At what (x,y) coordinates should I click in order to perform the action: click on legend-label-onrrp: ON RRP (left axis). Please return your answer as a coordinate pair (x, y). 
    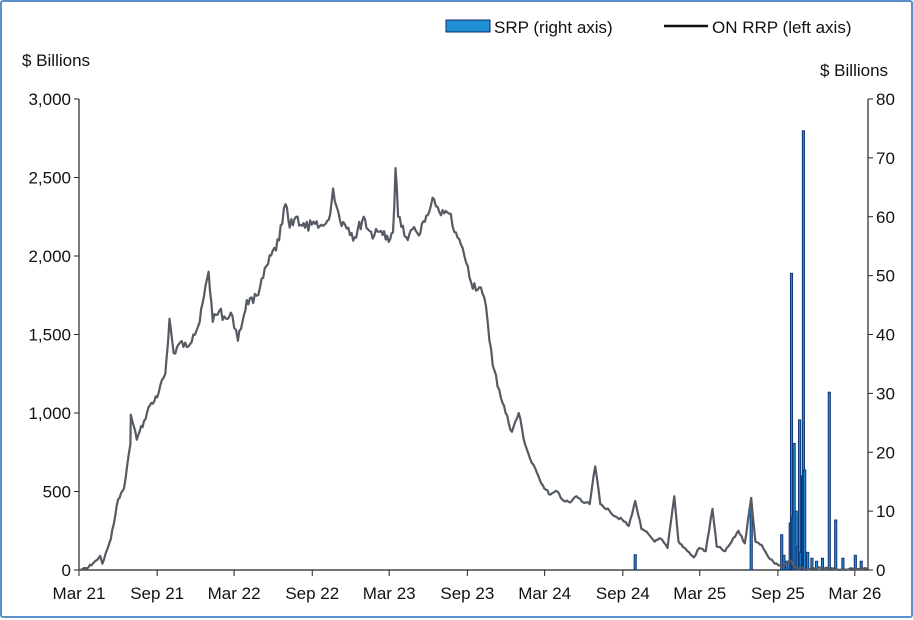
    Looking at the image, I should click on (782, 27).